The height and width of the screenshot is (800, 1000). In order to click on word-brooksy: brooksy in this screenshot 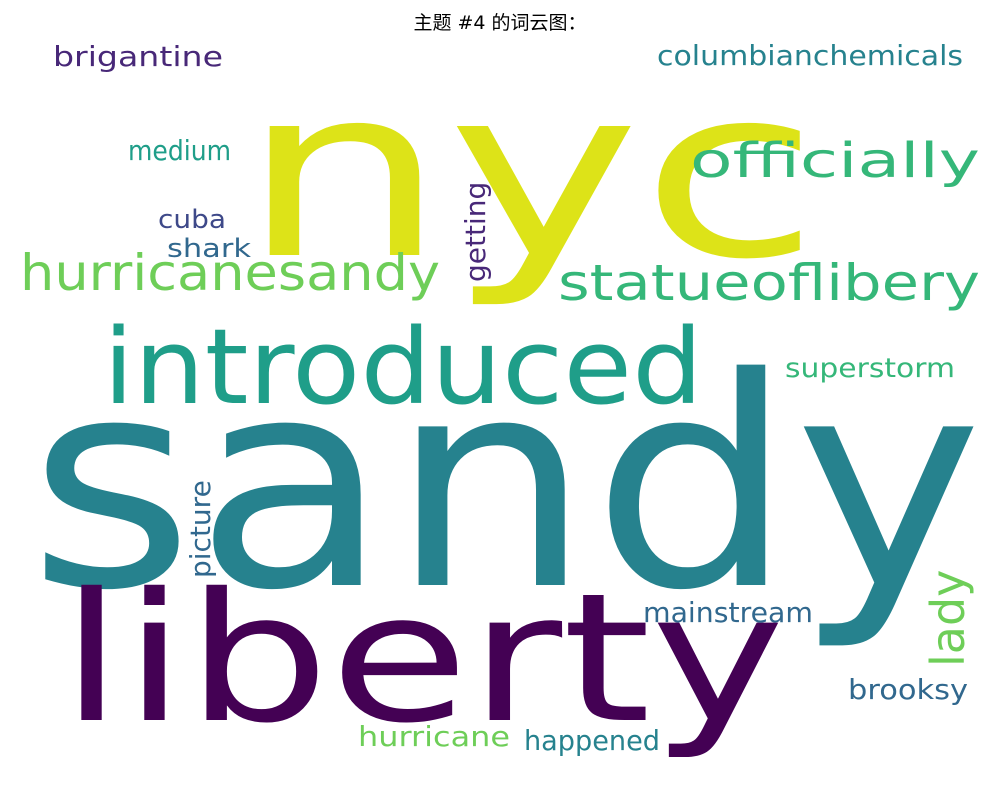, I will do `click(908, 689)`.